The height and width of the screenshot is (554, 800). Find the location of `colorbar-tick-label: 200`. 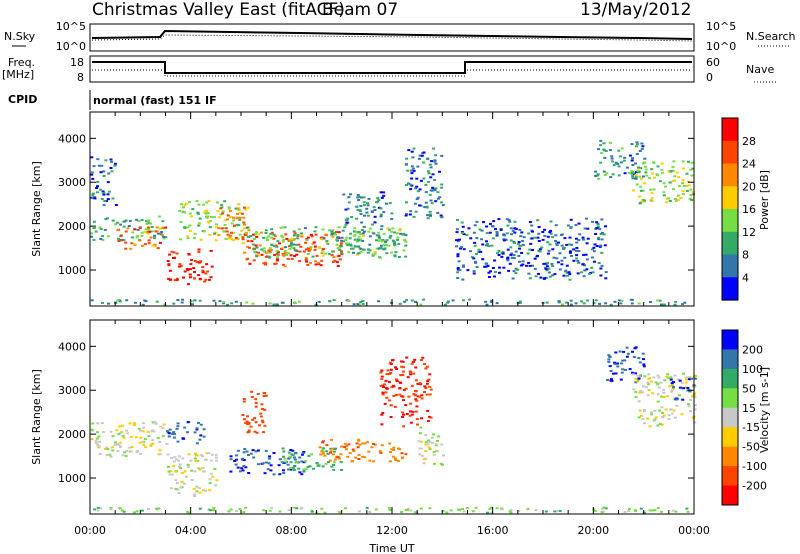

colorbar-tick-label: 200 is located at coordinates (752, 349).